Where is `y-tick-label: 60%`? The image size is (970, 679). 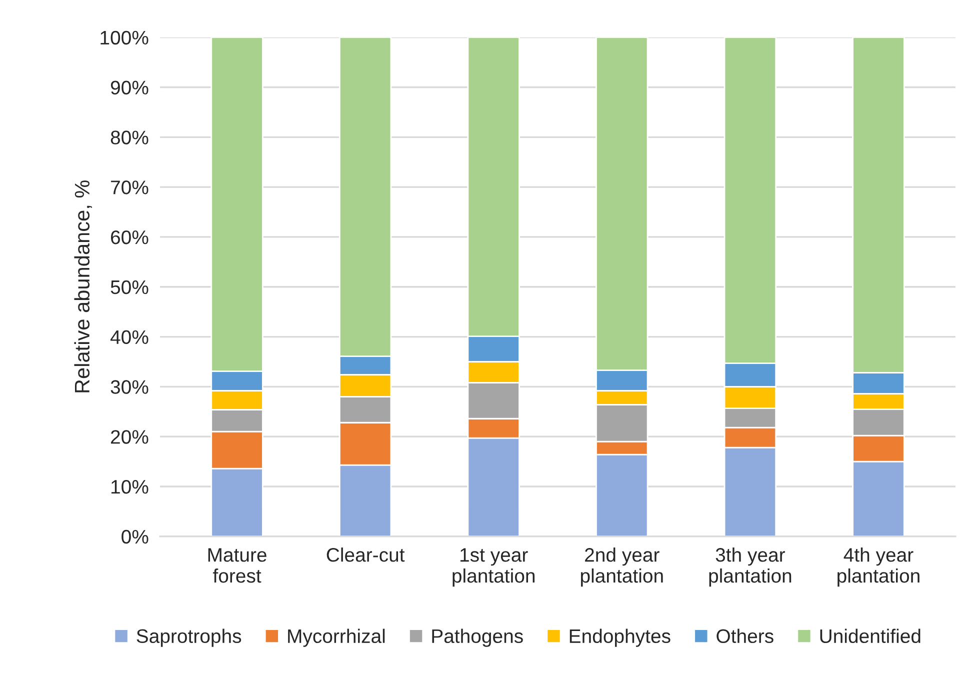 y-tick-label: 60% is located at coordinates (129, 237).